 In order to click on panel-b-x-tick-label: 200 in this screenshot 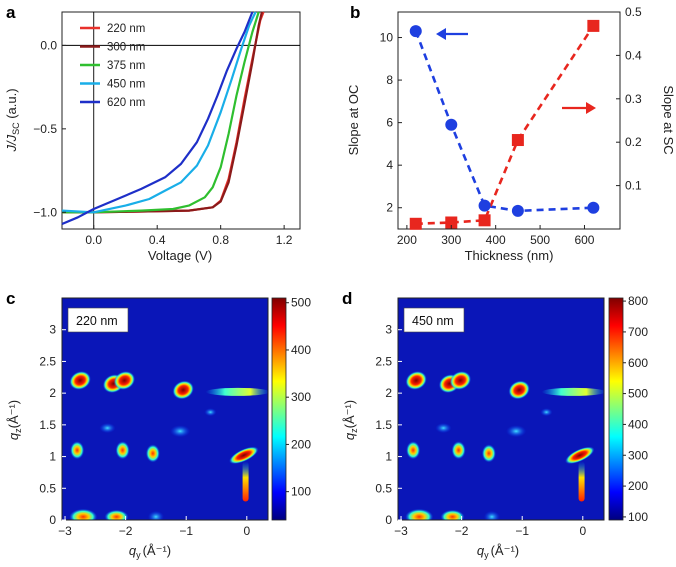, I will do `click(407, 240)`.